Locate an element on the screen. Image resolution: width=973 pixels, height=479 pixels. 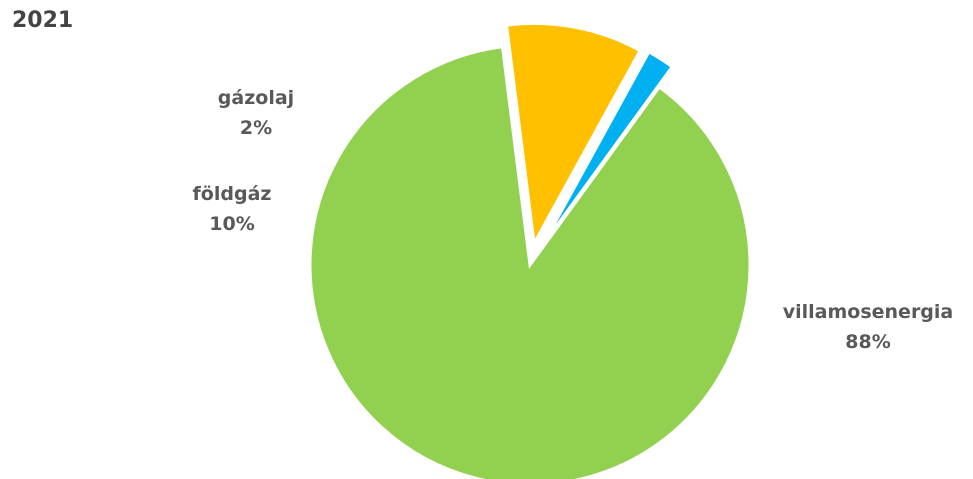
slice-percent: 2% is located at coordinates (256, 128).